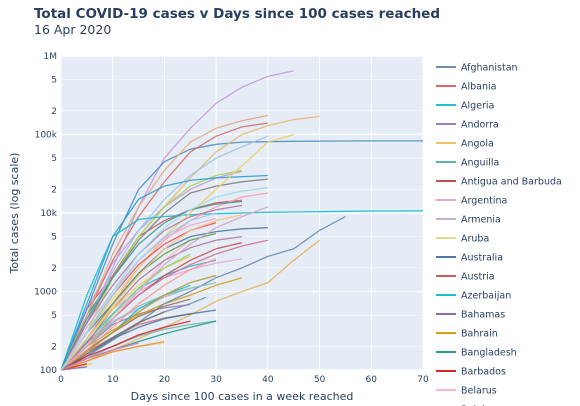  What do you see at coordinates (51, 57) in the screenshot?
I see `y-tick-label: 1M` at bounding box center [51, 57].